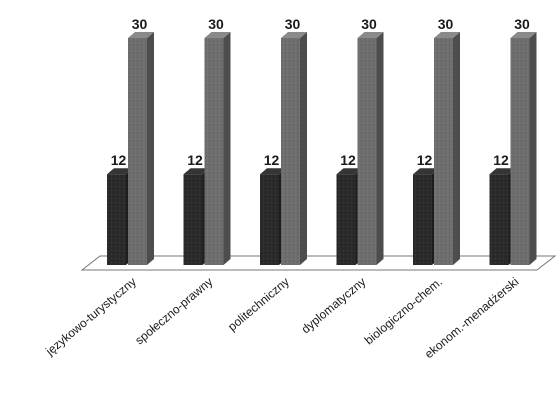 The width and height of the screenshot is (557, 407). I want to click on tick-label-5: biologiczno-chem., so click(403, 311).